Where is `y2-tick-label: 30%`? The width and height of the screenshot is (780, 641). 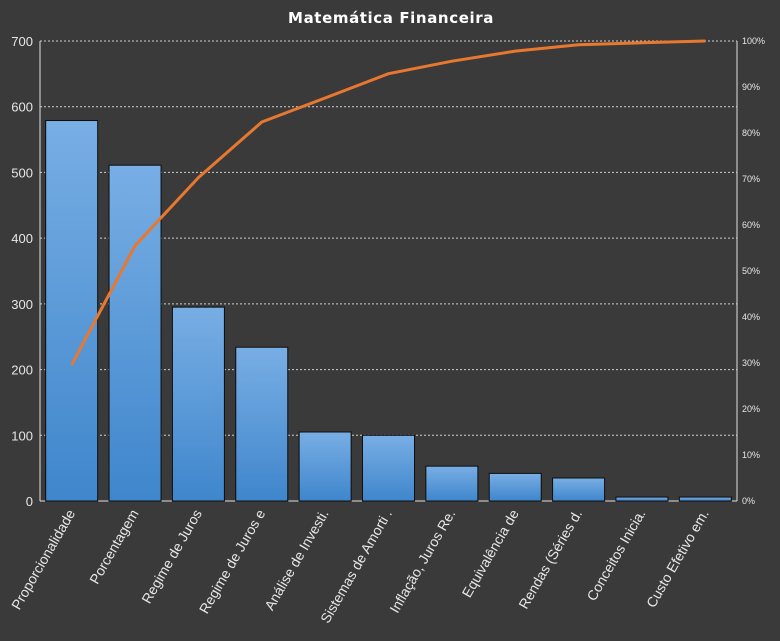
y2-tick-label: 30% is located at coordinates (751, 363).